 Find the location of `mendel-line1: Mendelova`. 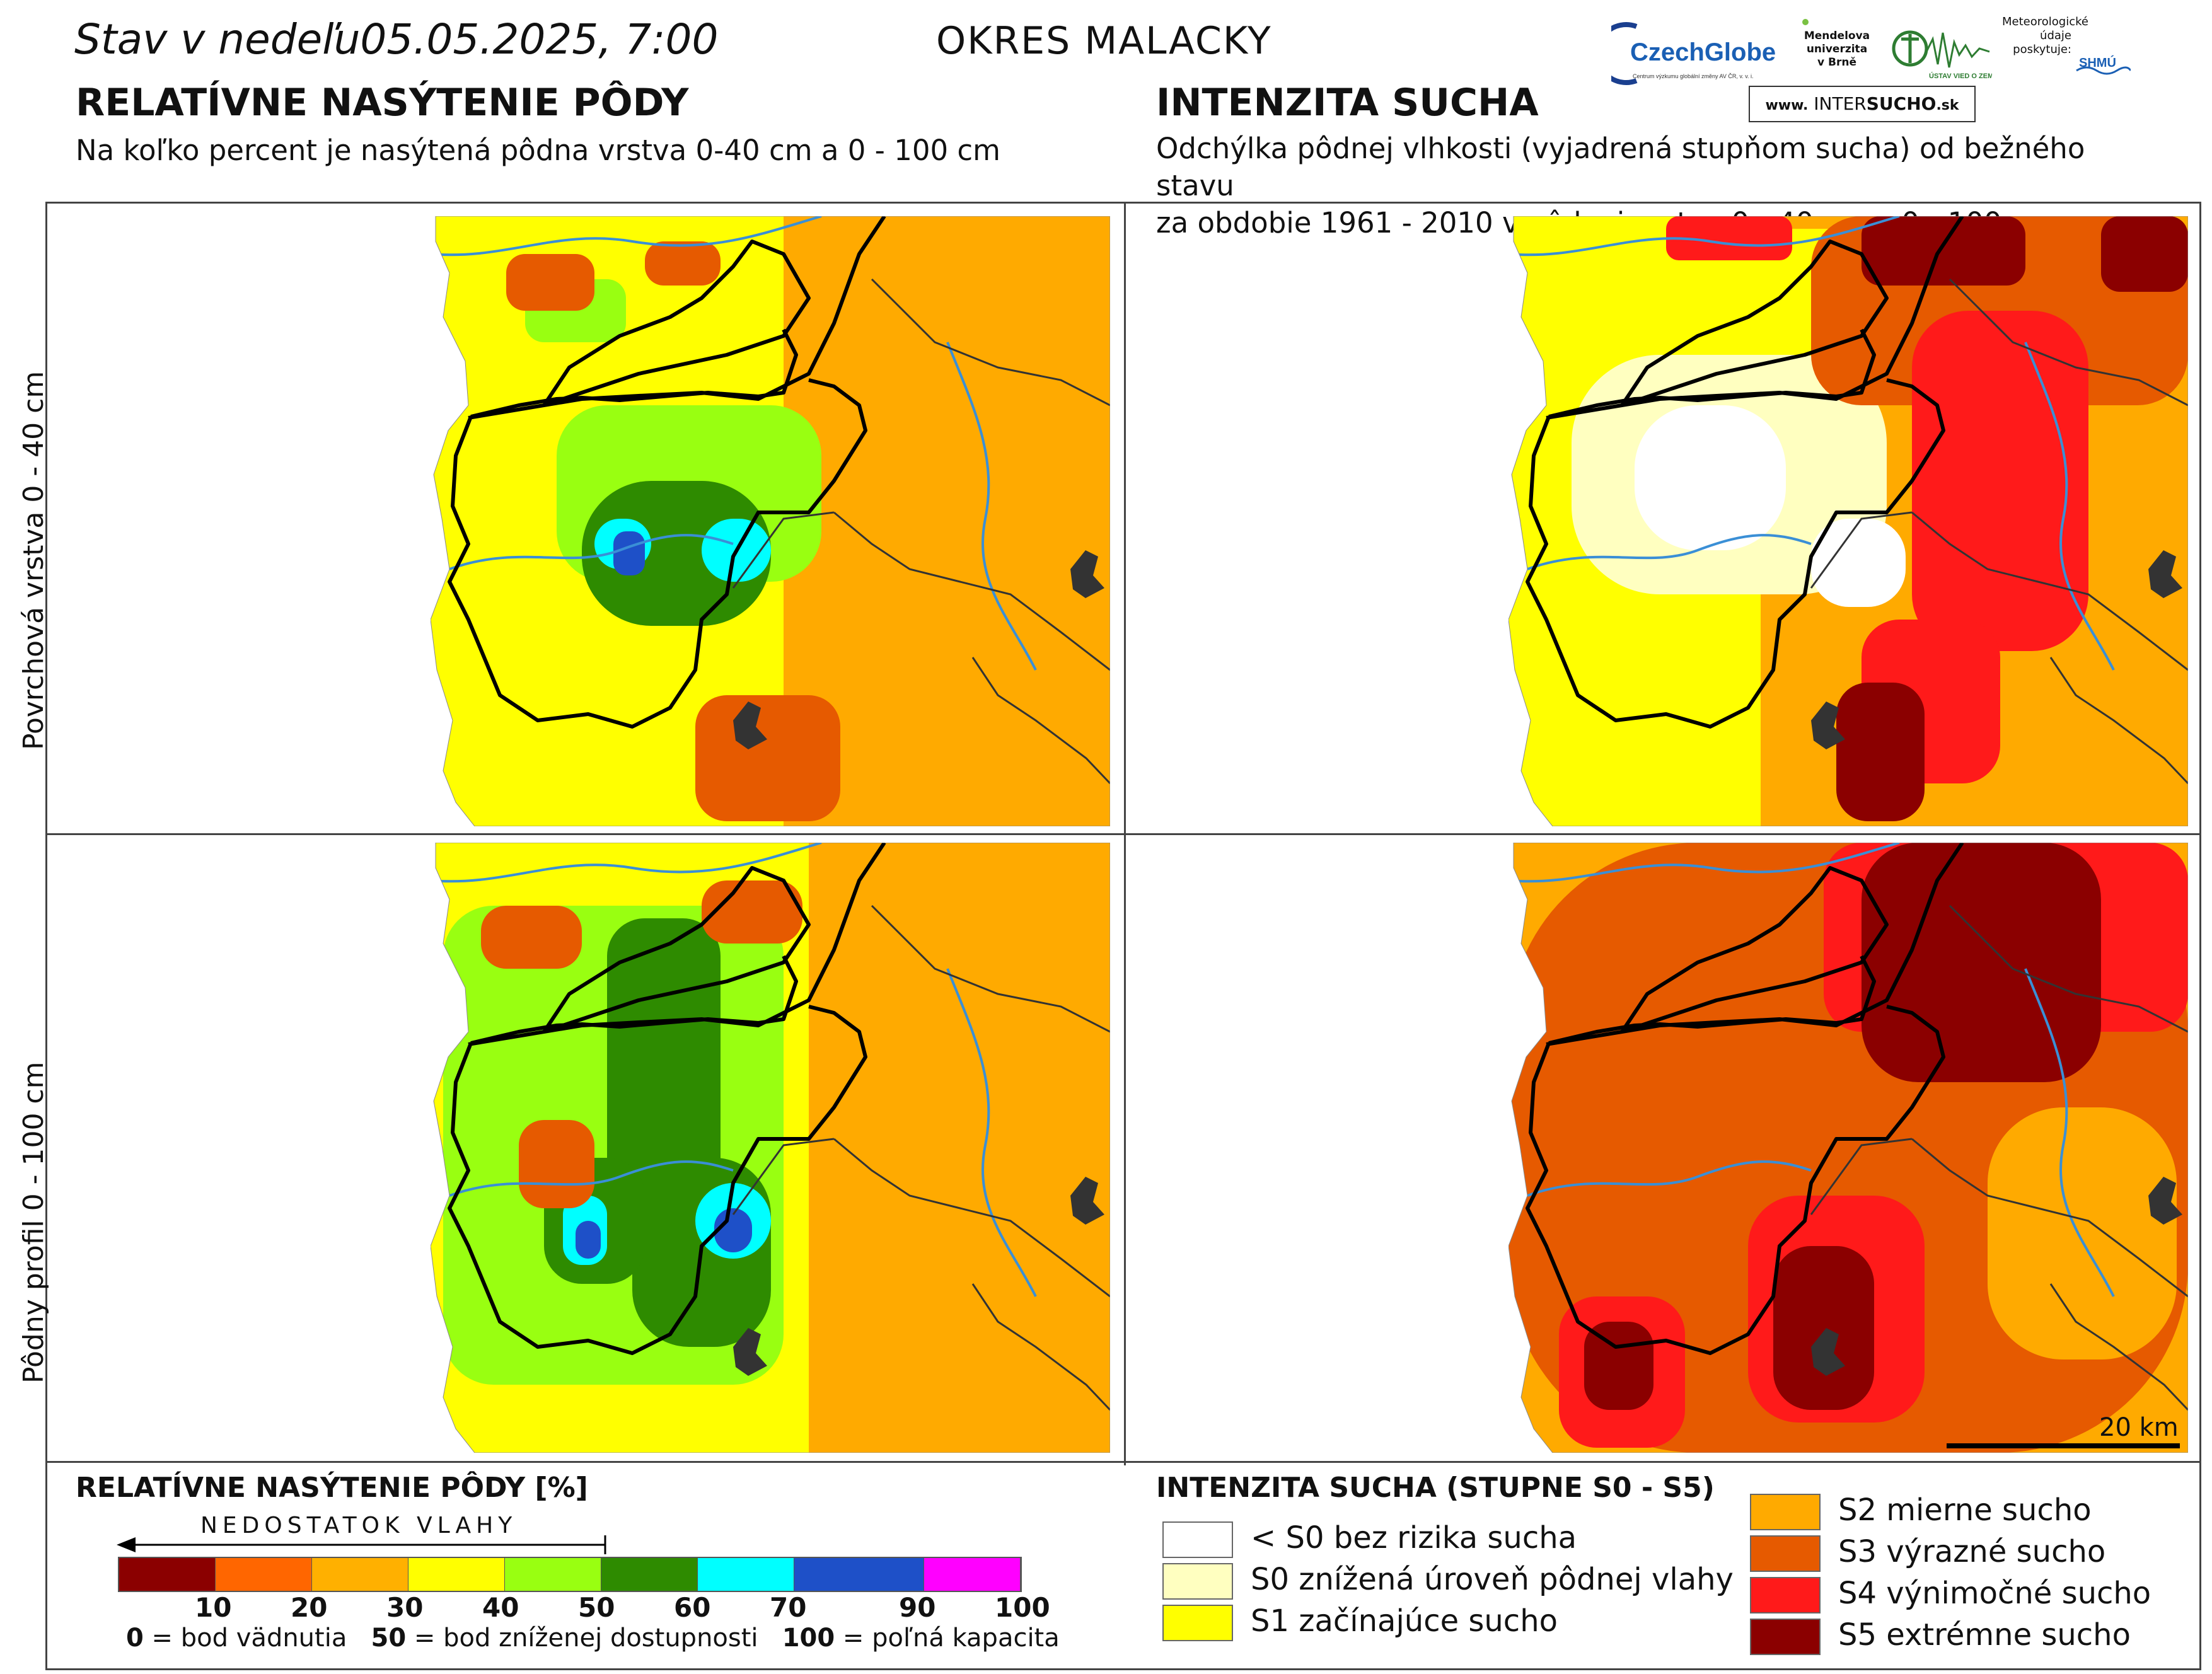

mendel-line1: Mendelova is located at coordinates (1837, 36).